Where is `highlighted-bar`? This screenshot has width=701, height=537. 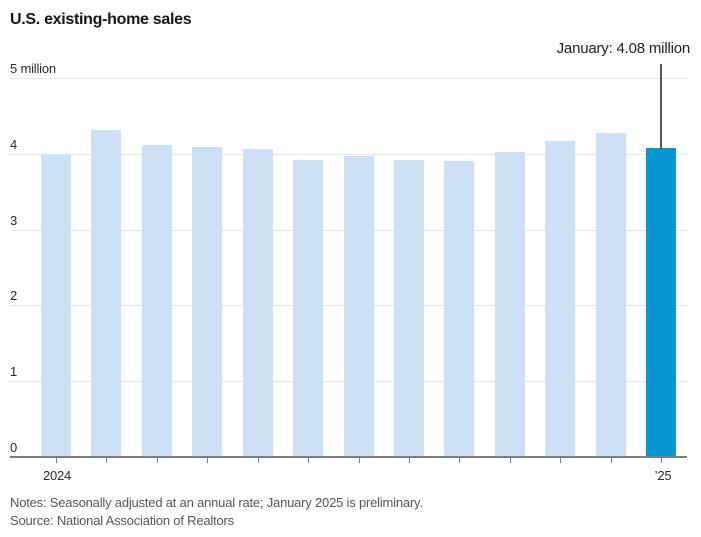 highlighted-bar is located at coordinates (661, 302).